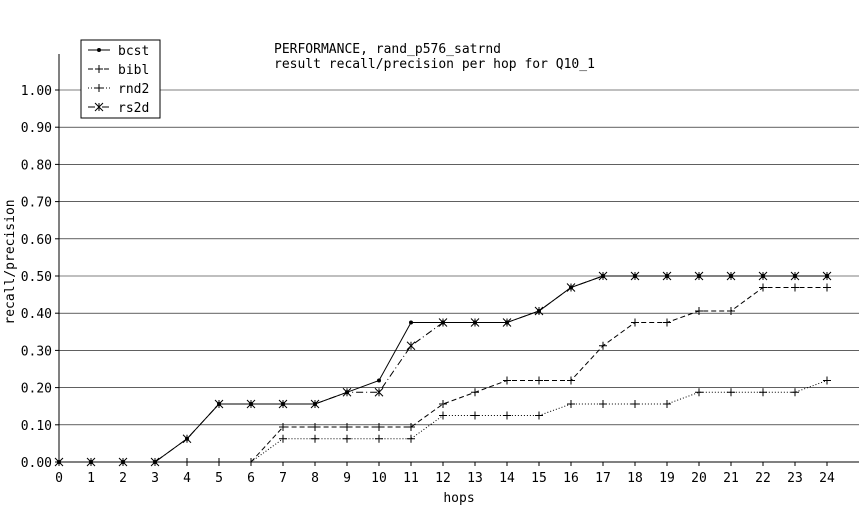 The height and width of the screenshot is (520, 862). I want to click on y-tick-label: 1.00, so click(36, 91).